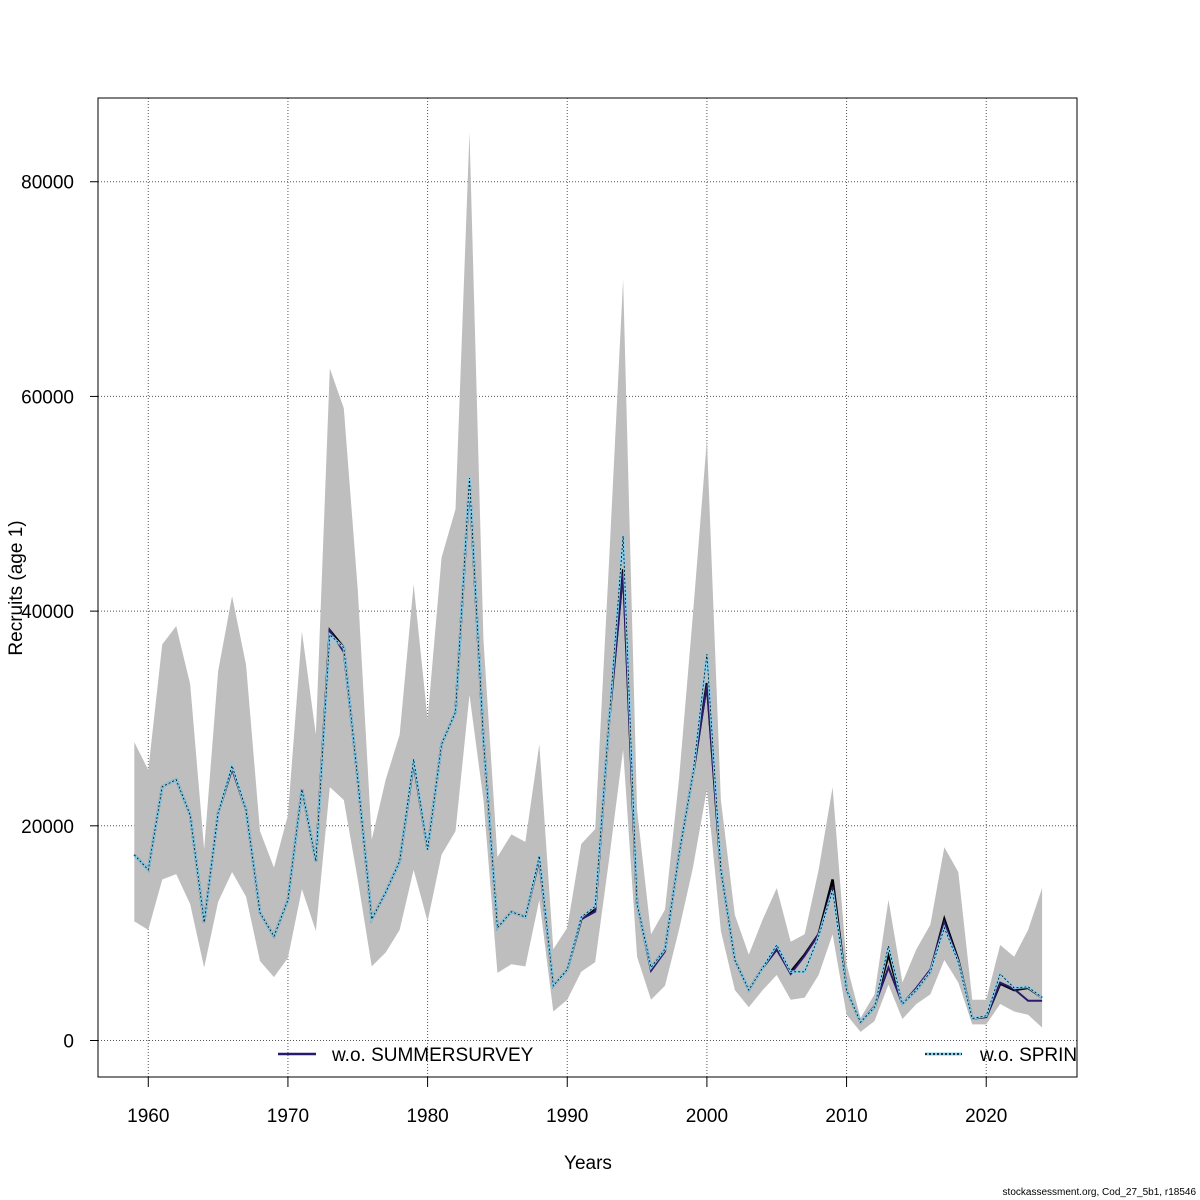 Image resolution: width=1200 pixels, height=1200 pixels. I want to click on legend: w.o. SUMMERSURVEY w.o. SPRIN, so click(677, 1055).